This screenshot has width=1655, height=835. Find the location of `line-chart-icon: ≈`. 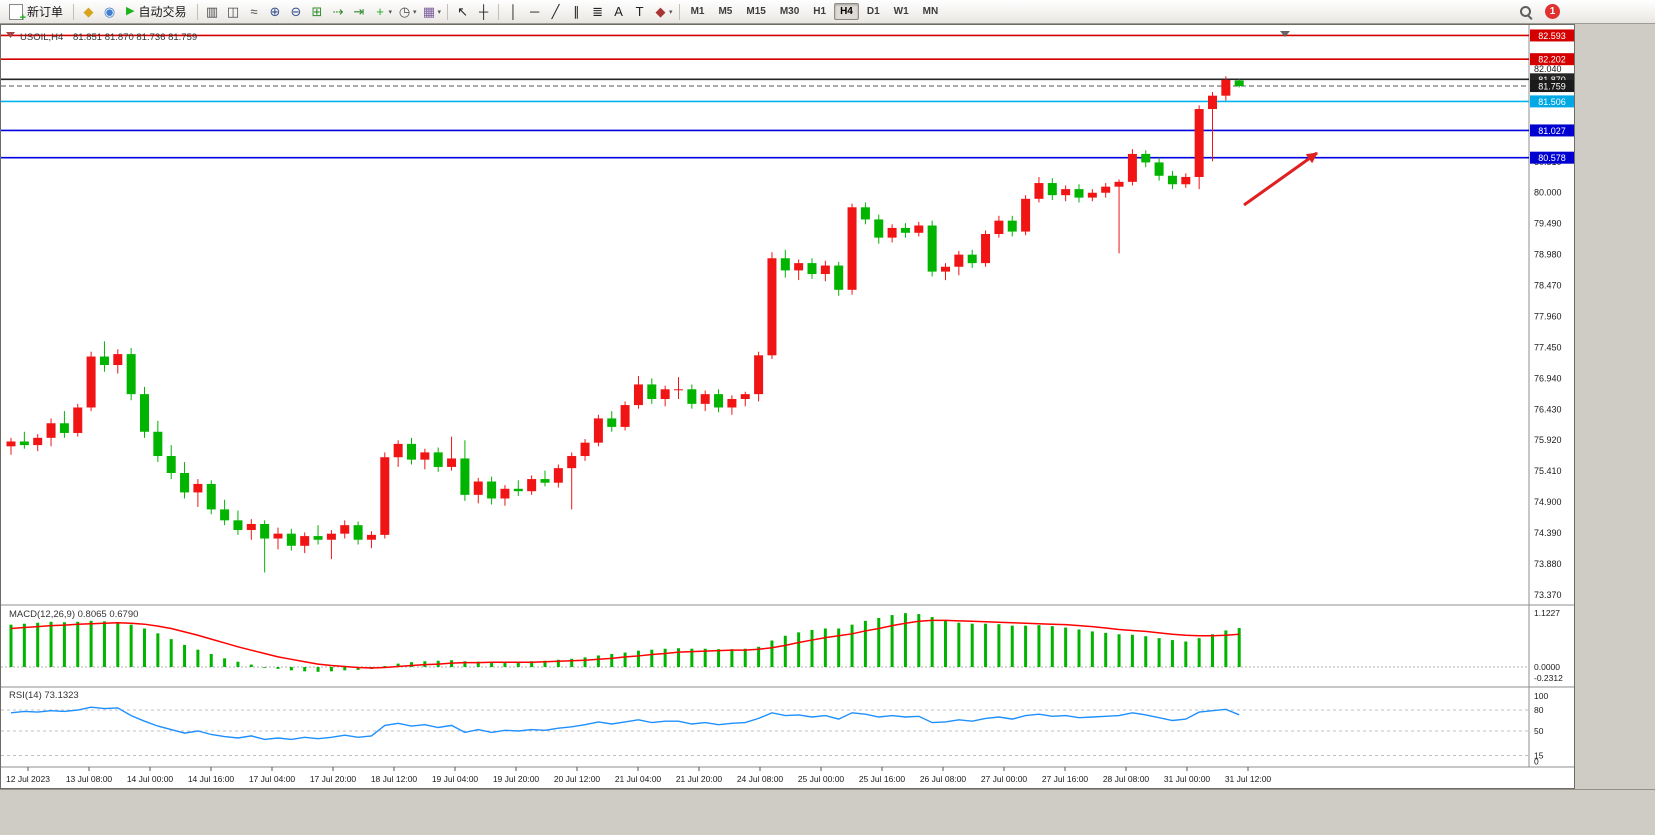

line-chart-icon: ≈ is located at coordinates (254, 11).